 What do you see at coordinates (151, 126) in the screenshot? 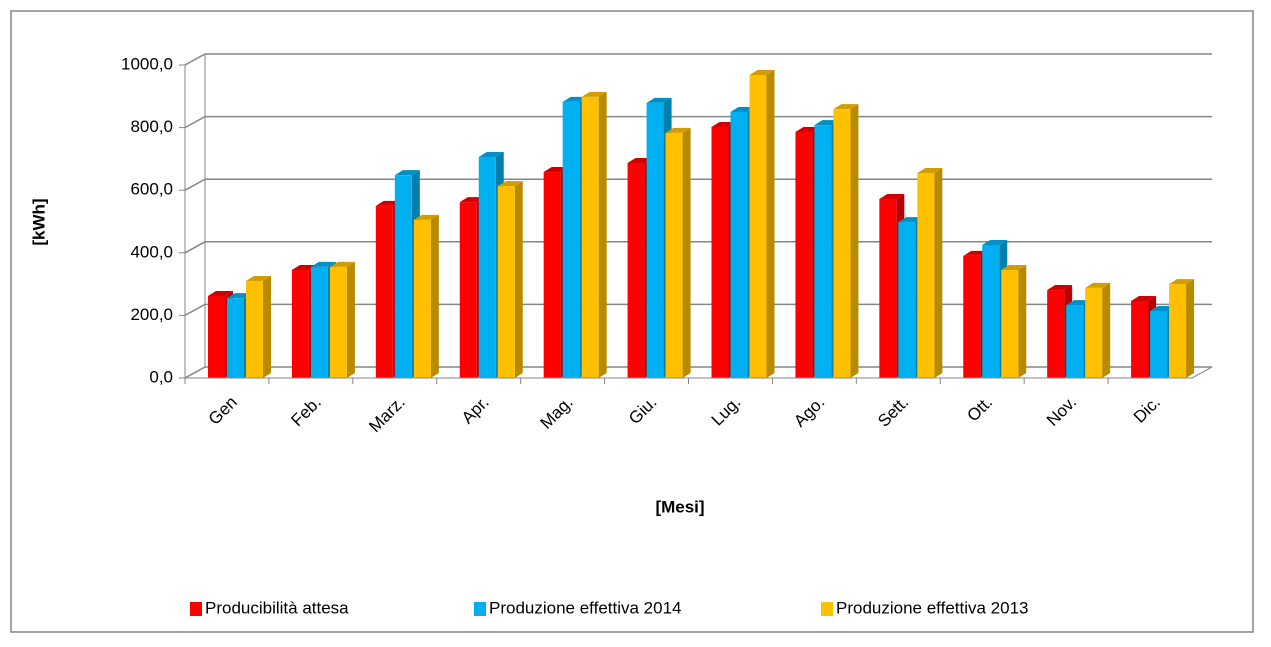
I see `y-tick-label: 800,0` at bounding box center [151, 126].